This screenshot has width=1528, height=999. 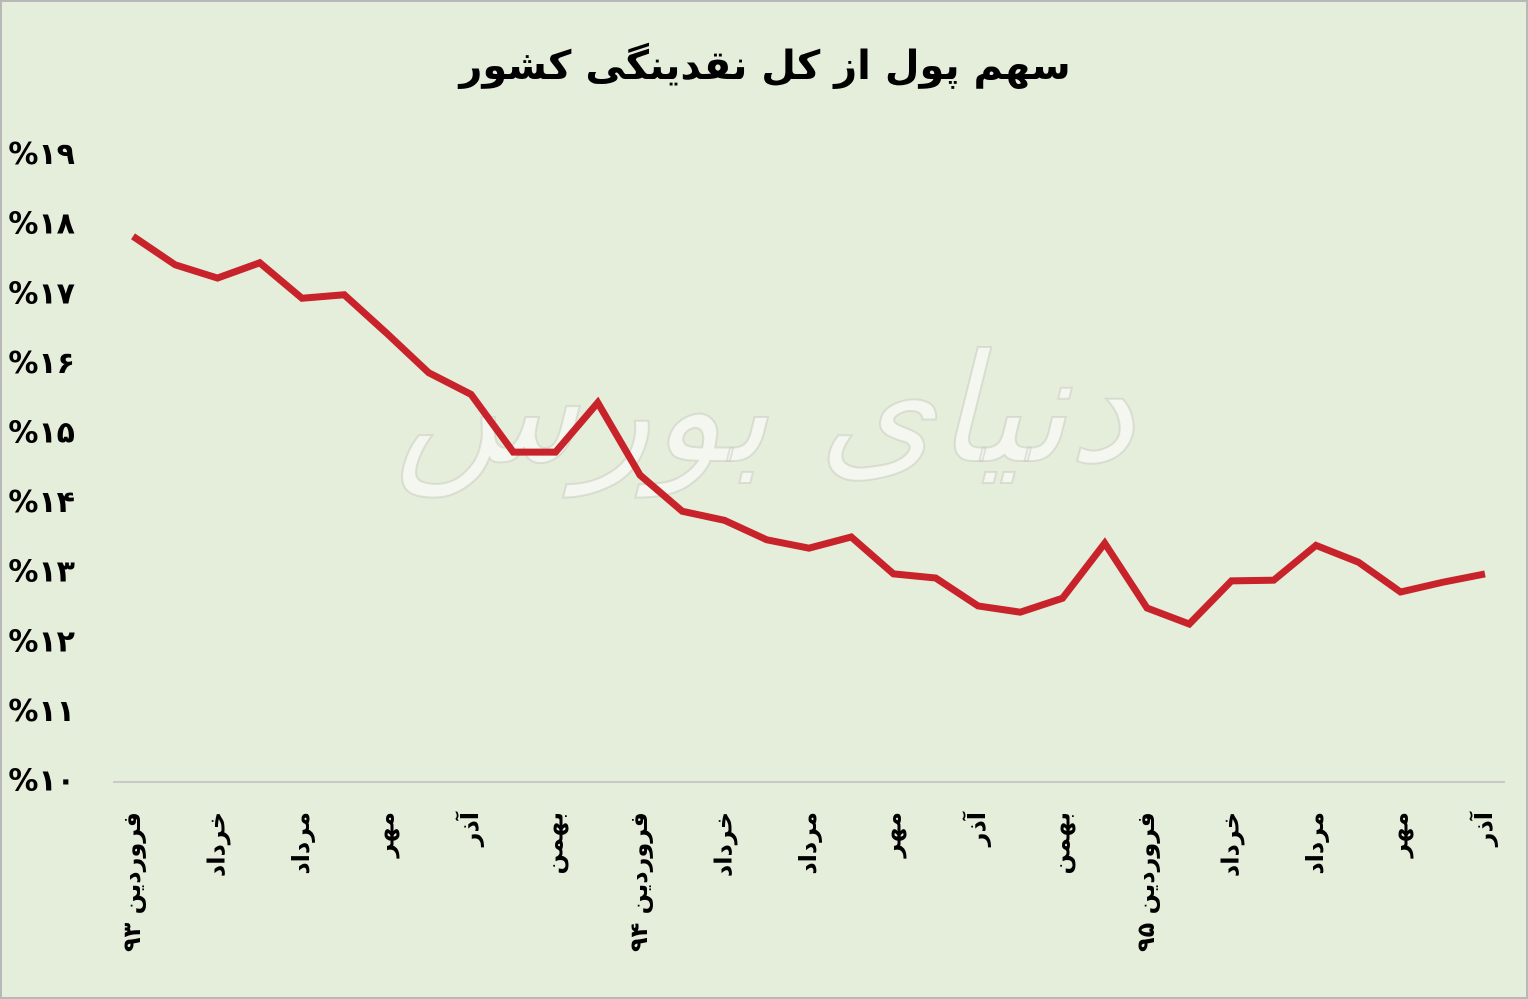 I want to click on y-tick-label: %۱۱, so click(x=41, y=711).